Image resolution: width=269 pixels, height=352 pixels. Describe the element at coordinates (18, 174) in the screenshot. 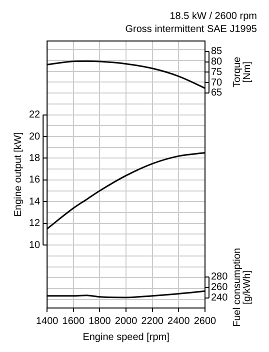

I see `y-axis-title: Engine output [kW]` at that location.